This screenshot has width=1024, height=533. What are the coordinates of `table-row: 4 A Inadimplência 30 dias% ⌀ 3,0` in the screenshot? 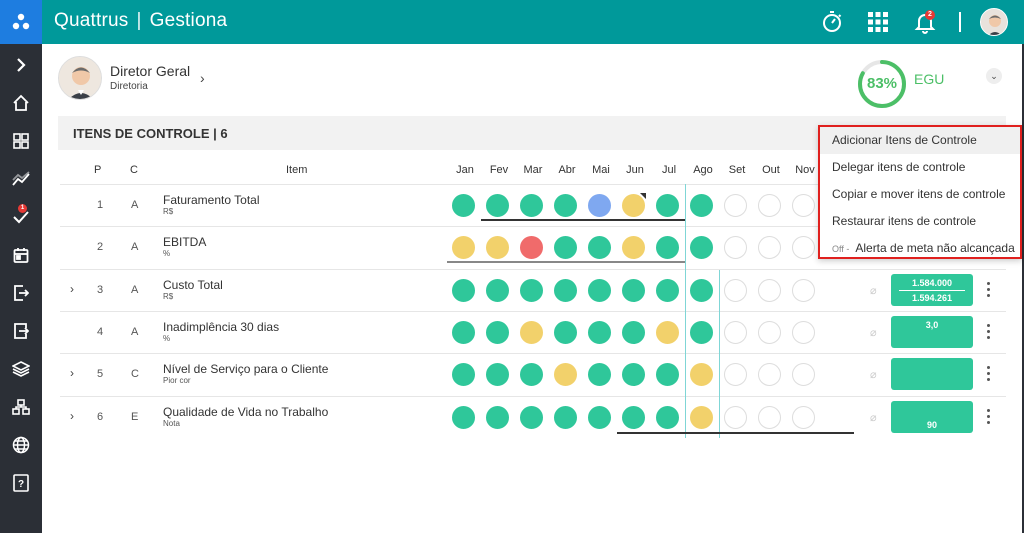 It's located at (533, 331).